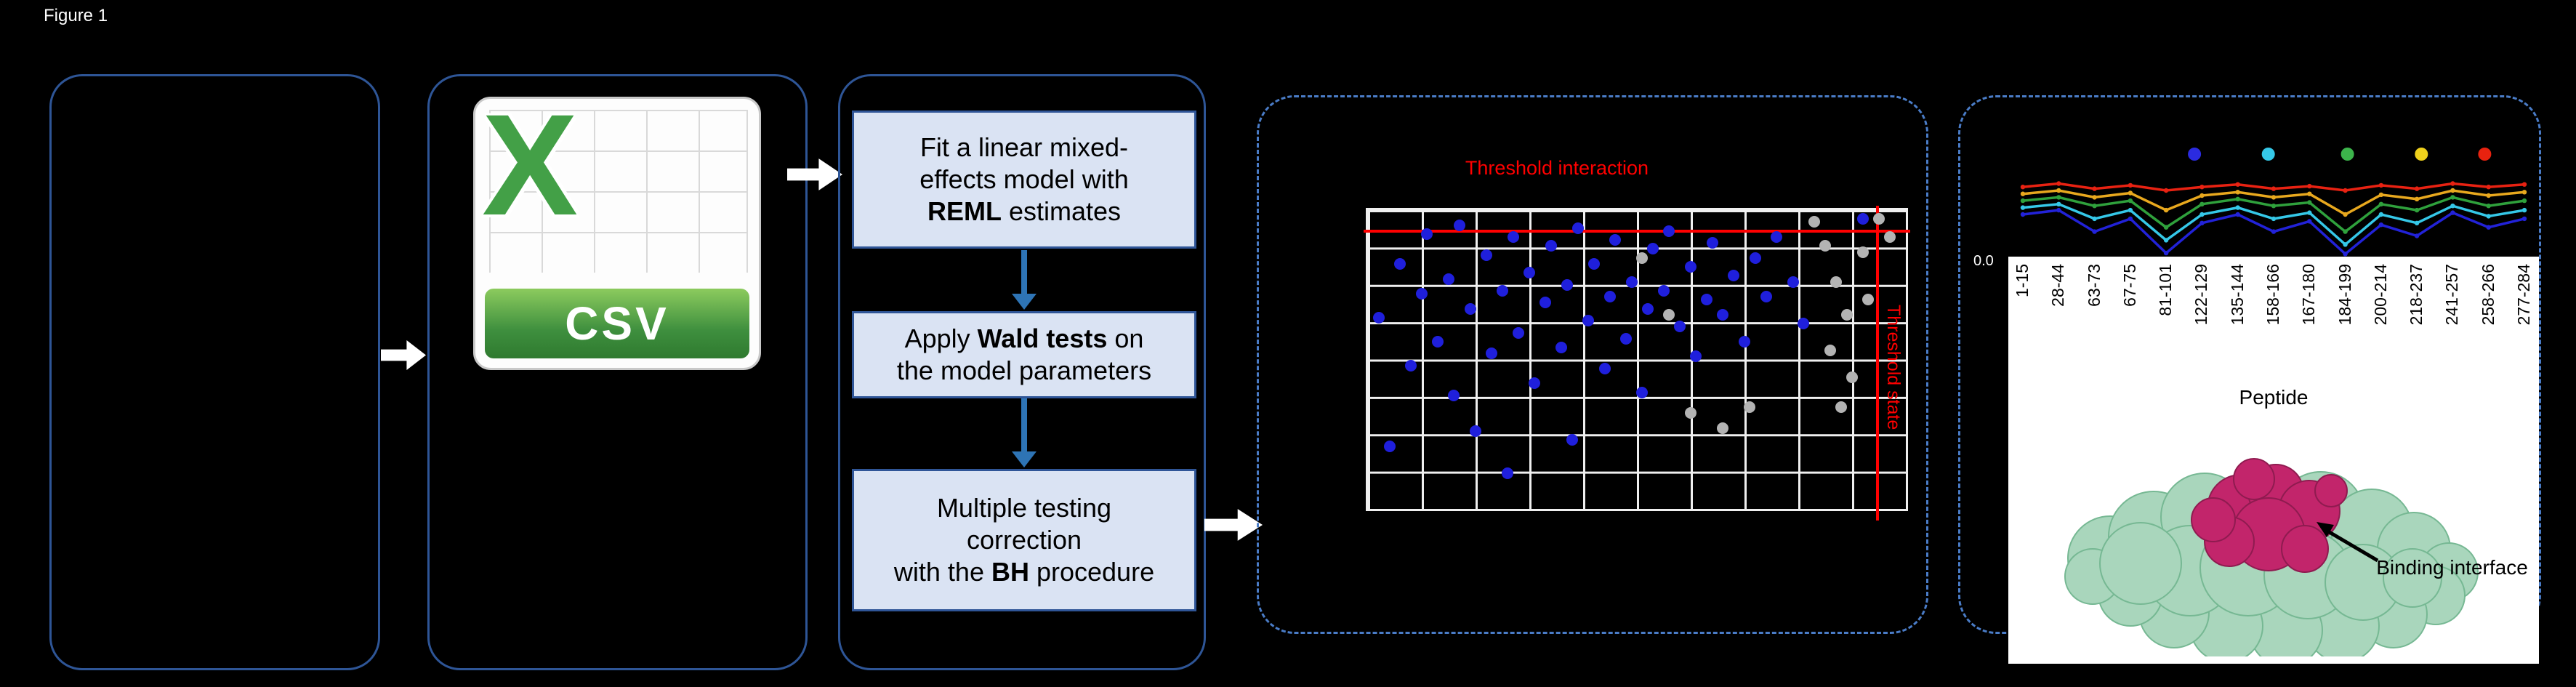 The height and width of the screenshot is (687, 2576). Describe the element at coordinates (2201, 295) in the screenshot. I see `peptide-tick-label: 122-129` at that location.